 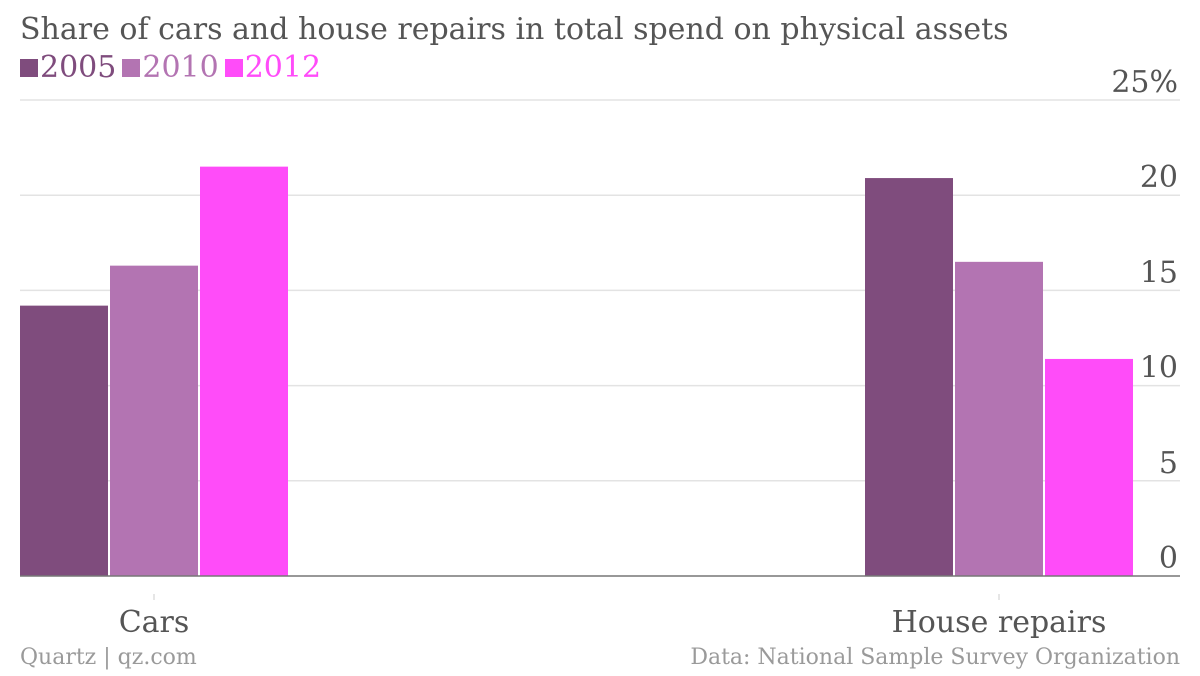 I want to click on legend-label: 2005, so click(x=78, y=67).